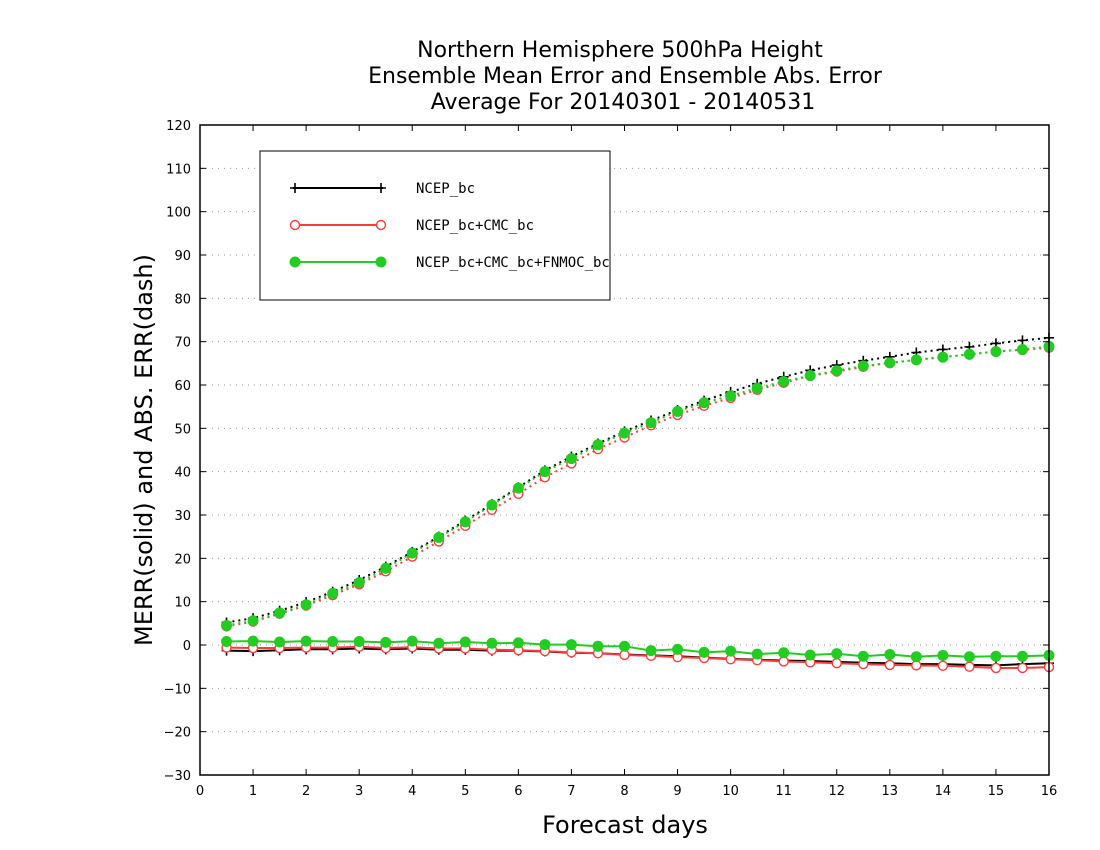 This screenshot has height=850, width=1100. I want to click on x-tick-label: 2, so click(306, 791).